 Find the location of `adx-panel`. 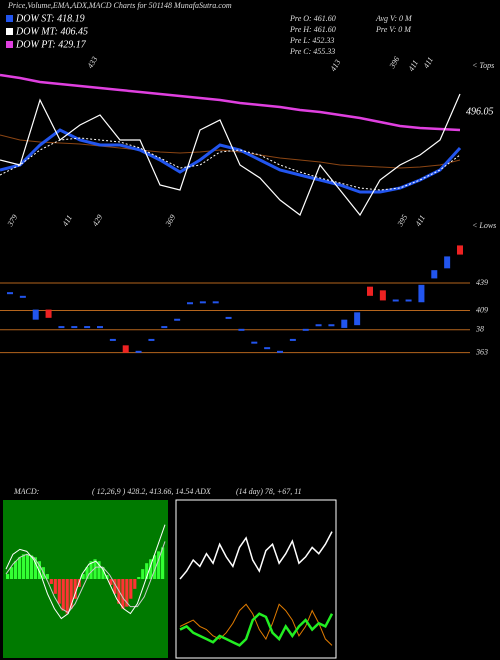

adx-panel is located at coordinates (256, 579).